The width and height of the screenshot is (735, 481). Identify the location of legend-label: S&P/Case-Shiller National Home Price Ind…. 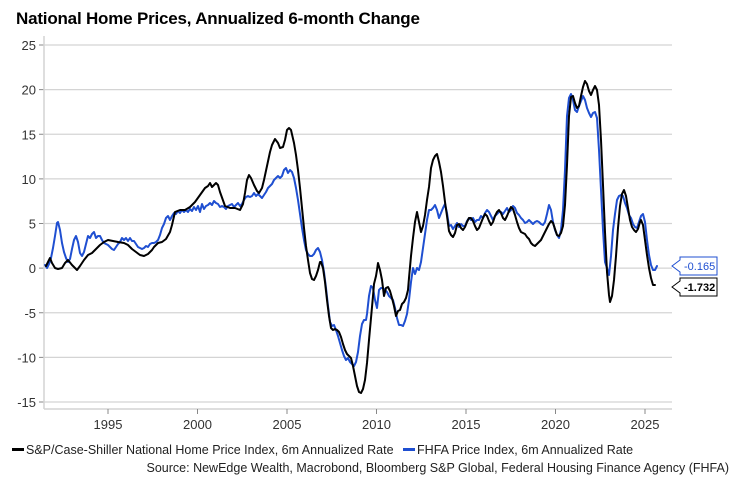
(210, 449).